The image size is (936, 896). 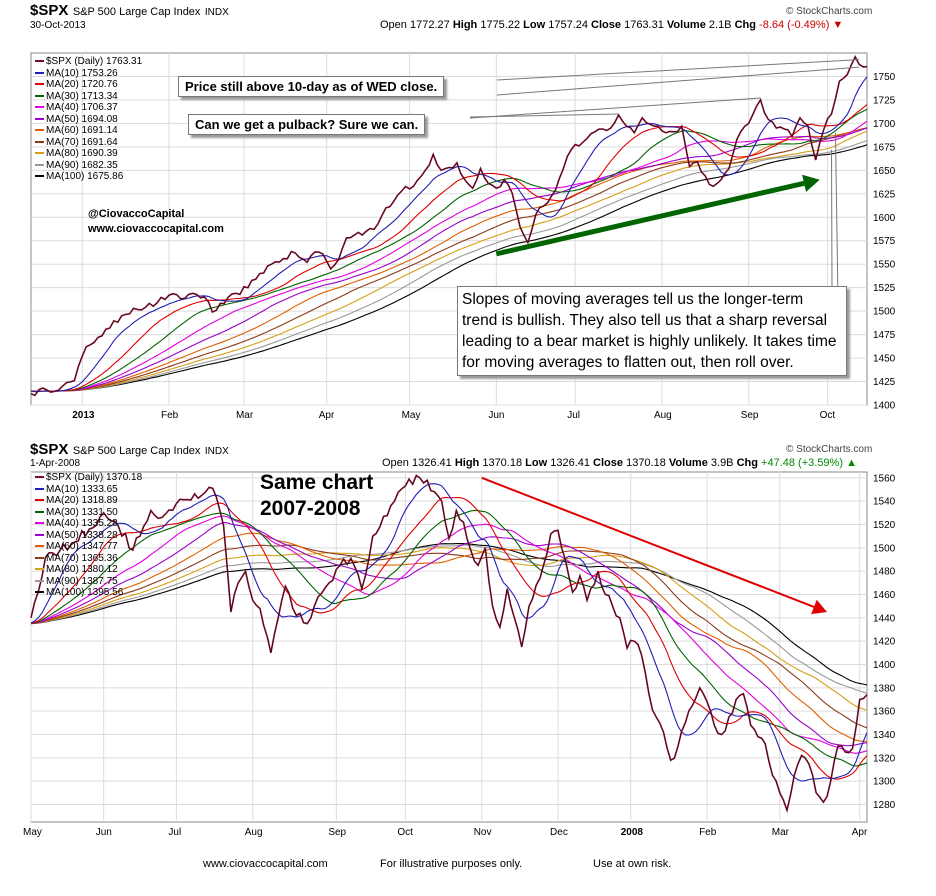 I want to click on legend-entry: MA(60) 1347.77, so click(x=88, y=547).